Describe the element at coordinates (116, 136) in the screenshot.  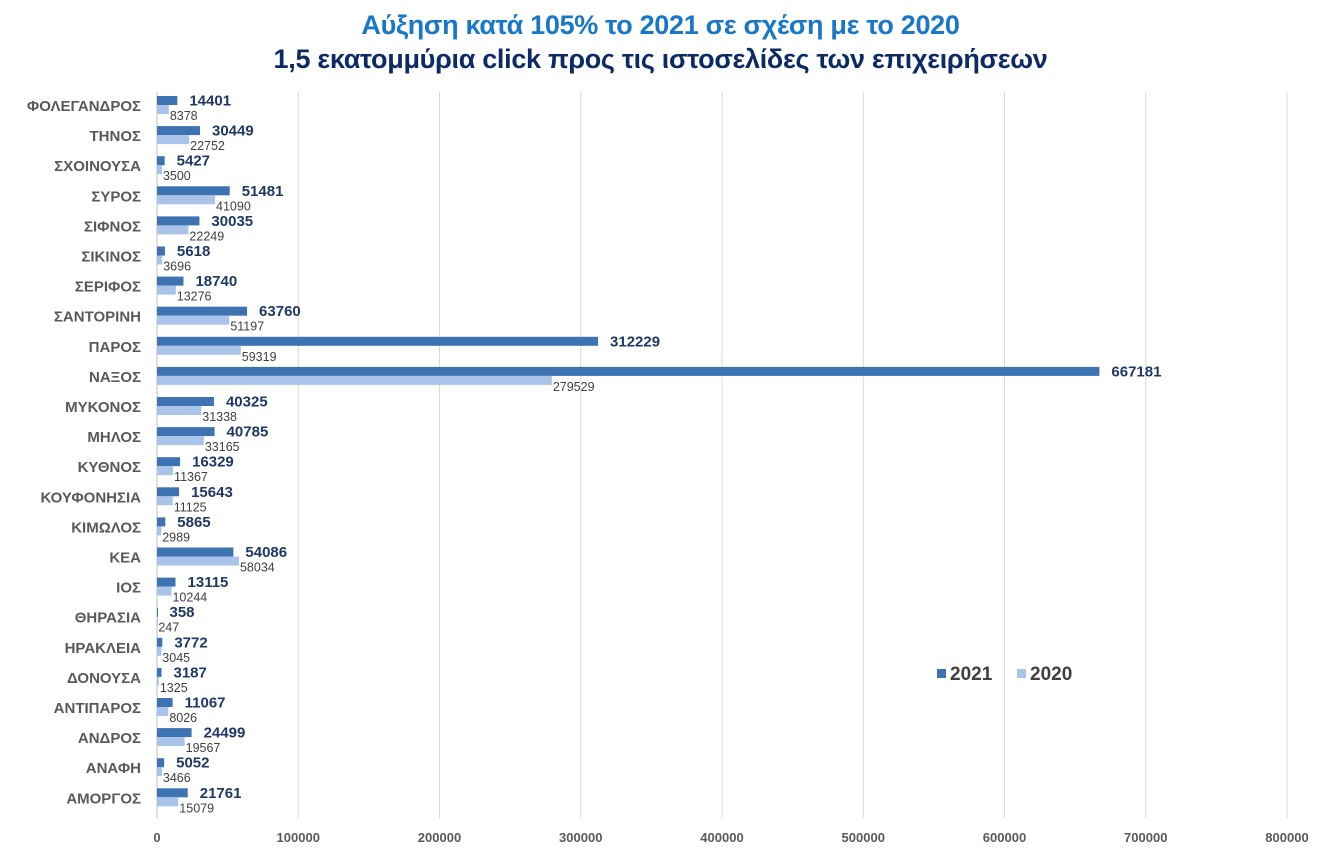
I see `category-label: ΤΗΝΟΣ` at that location.